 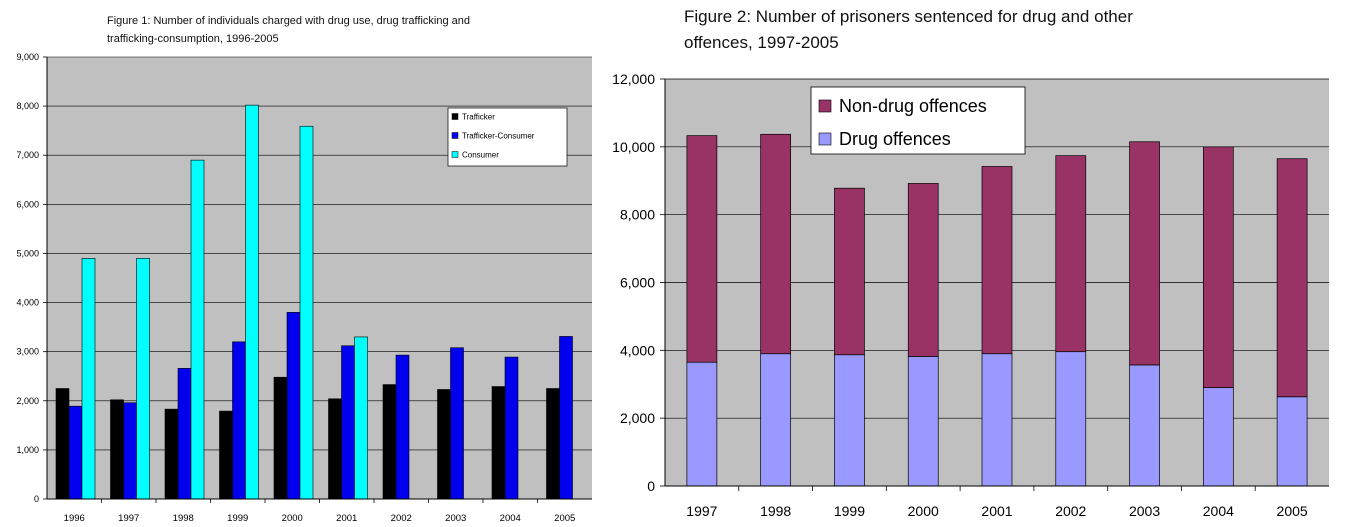 What do you see at coordinates (637, 215) in the screenshot?
I see `figure2-y-tick-label: 8,000` at bounding box center [637, 215].